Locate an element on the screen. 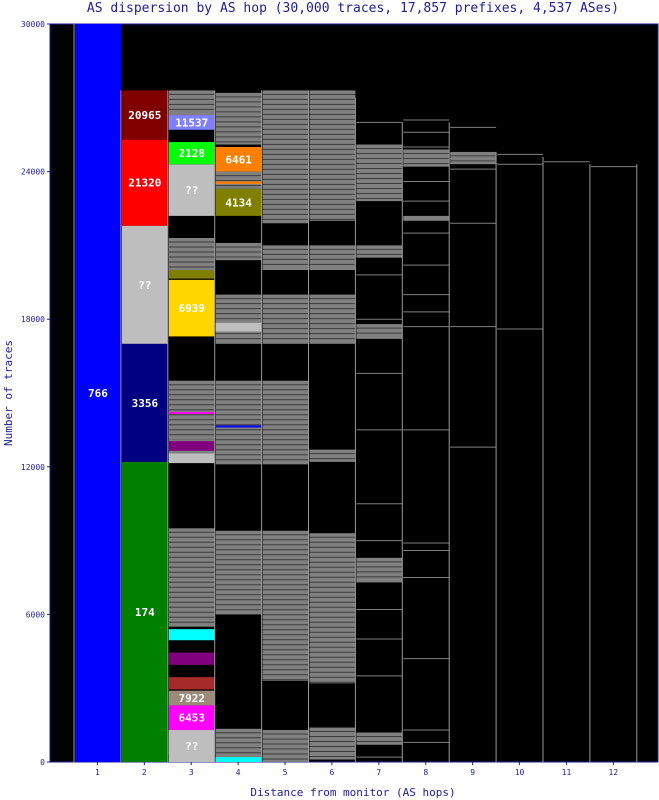 This screenshot has height=800, width=659. x-tick-label: 1 is located at coordinates (97, 772).